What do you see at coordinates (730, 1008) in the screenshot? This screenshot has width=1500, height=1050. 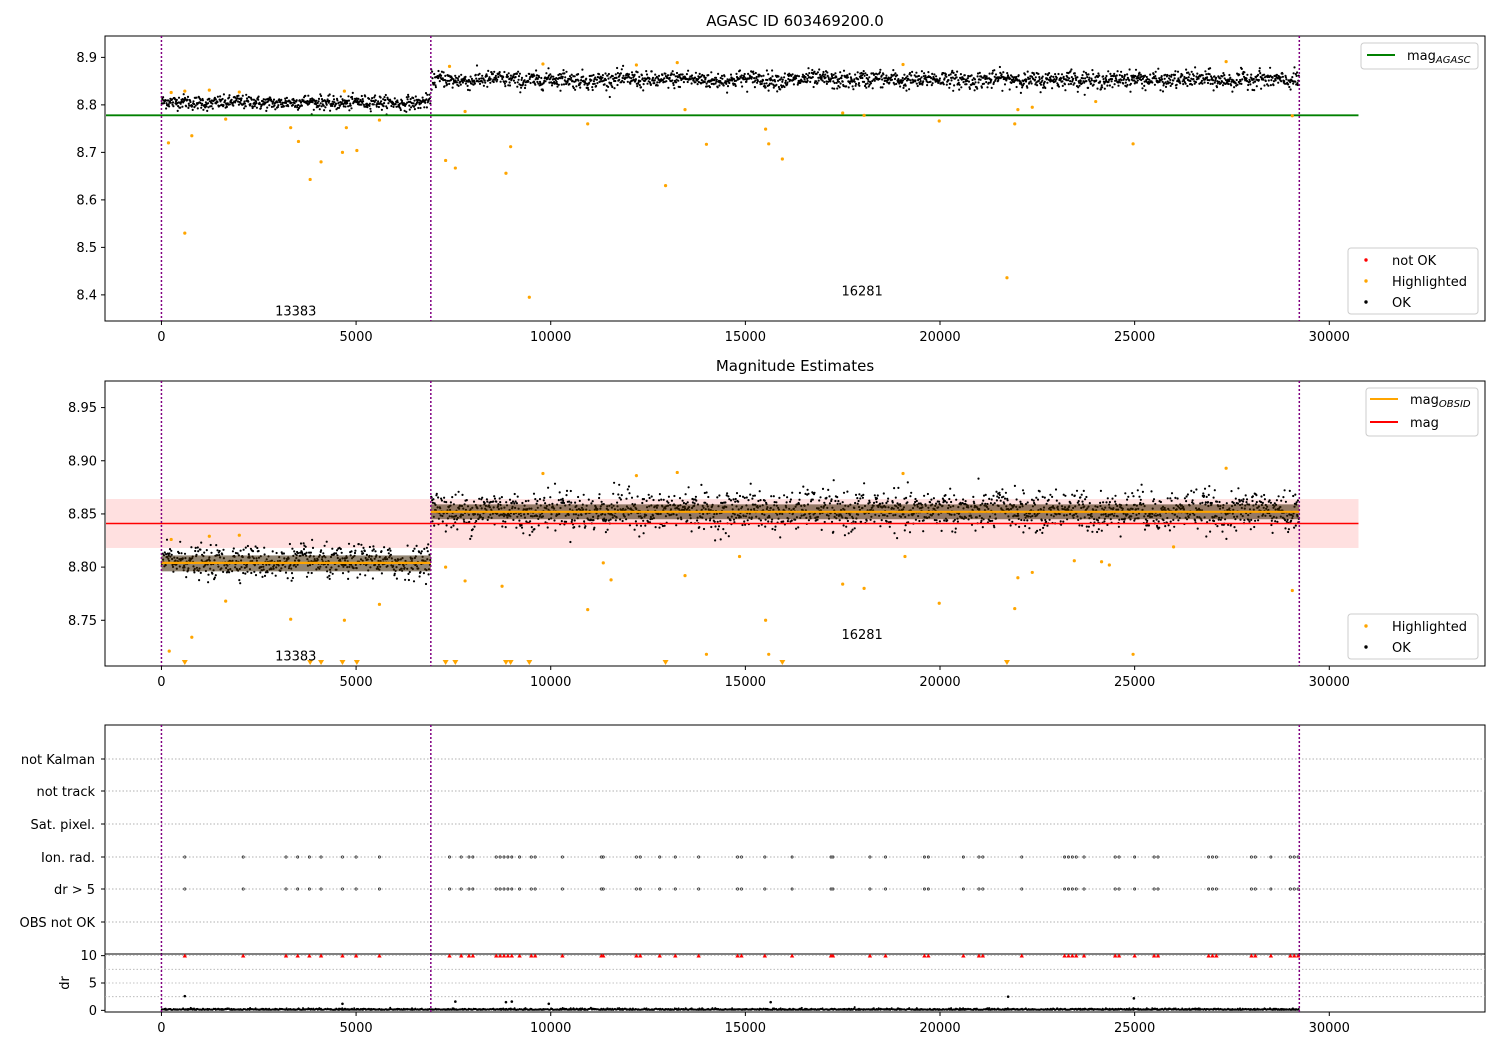 I see `dr-points` at bounding box center [730, 1008].